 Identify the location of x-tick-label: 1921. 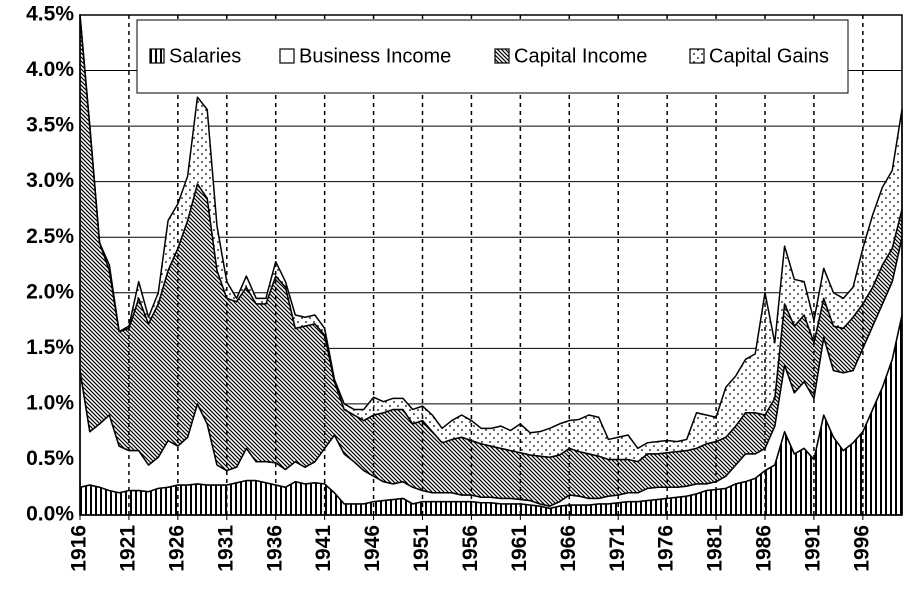
(127, 548).